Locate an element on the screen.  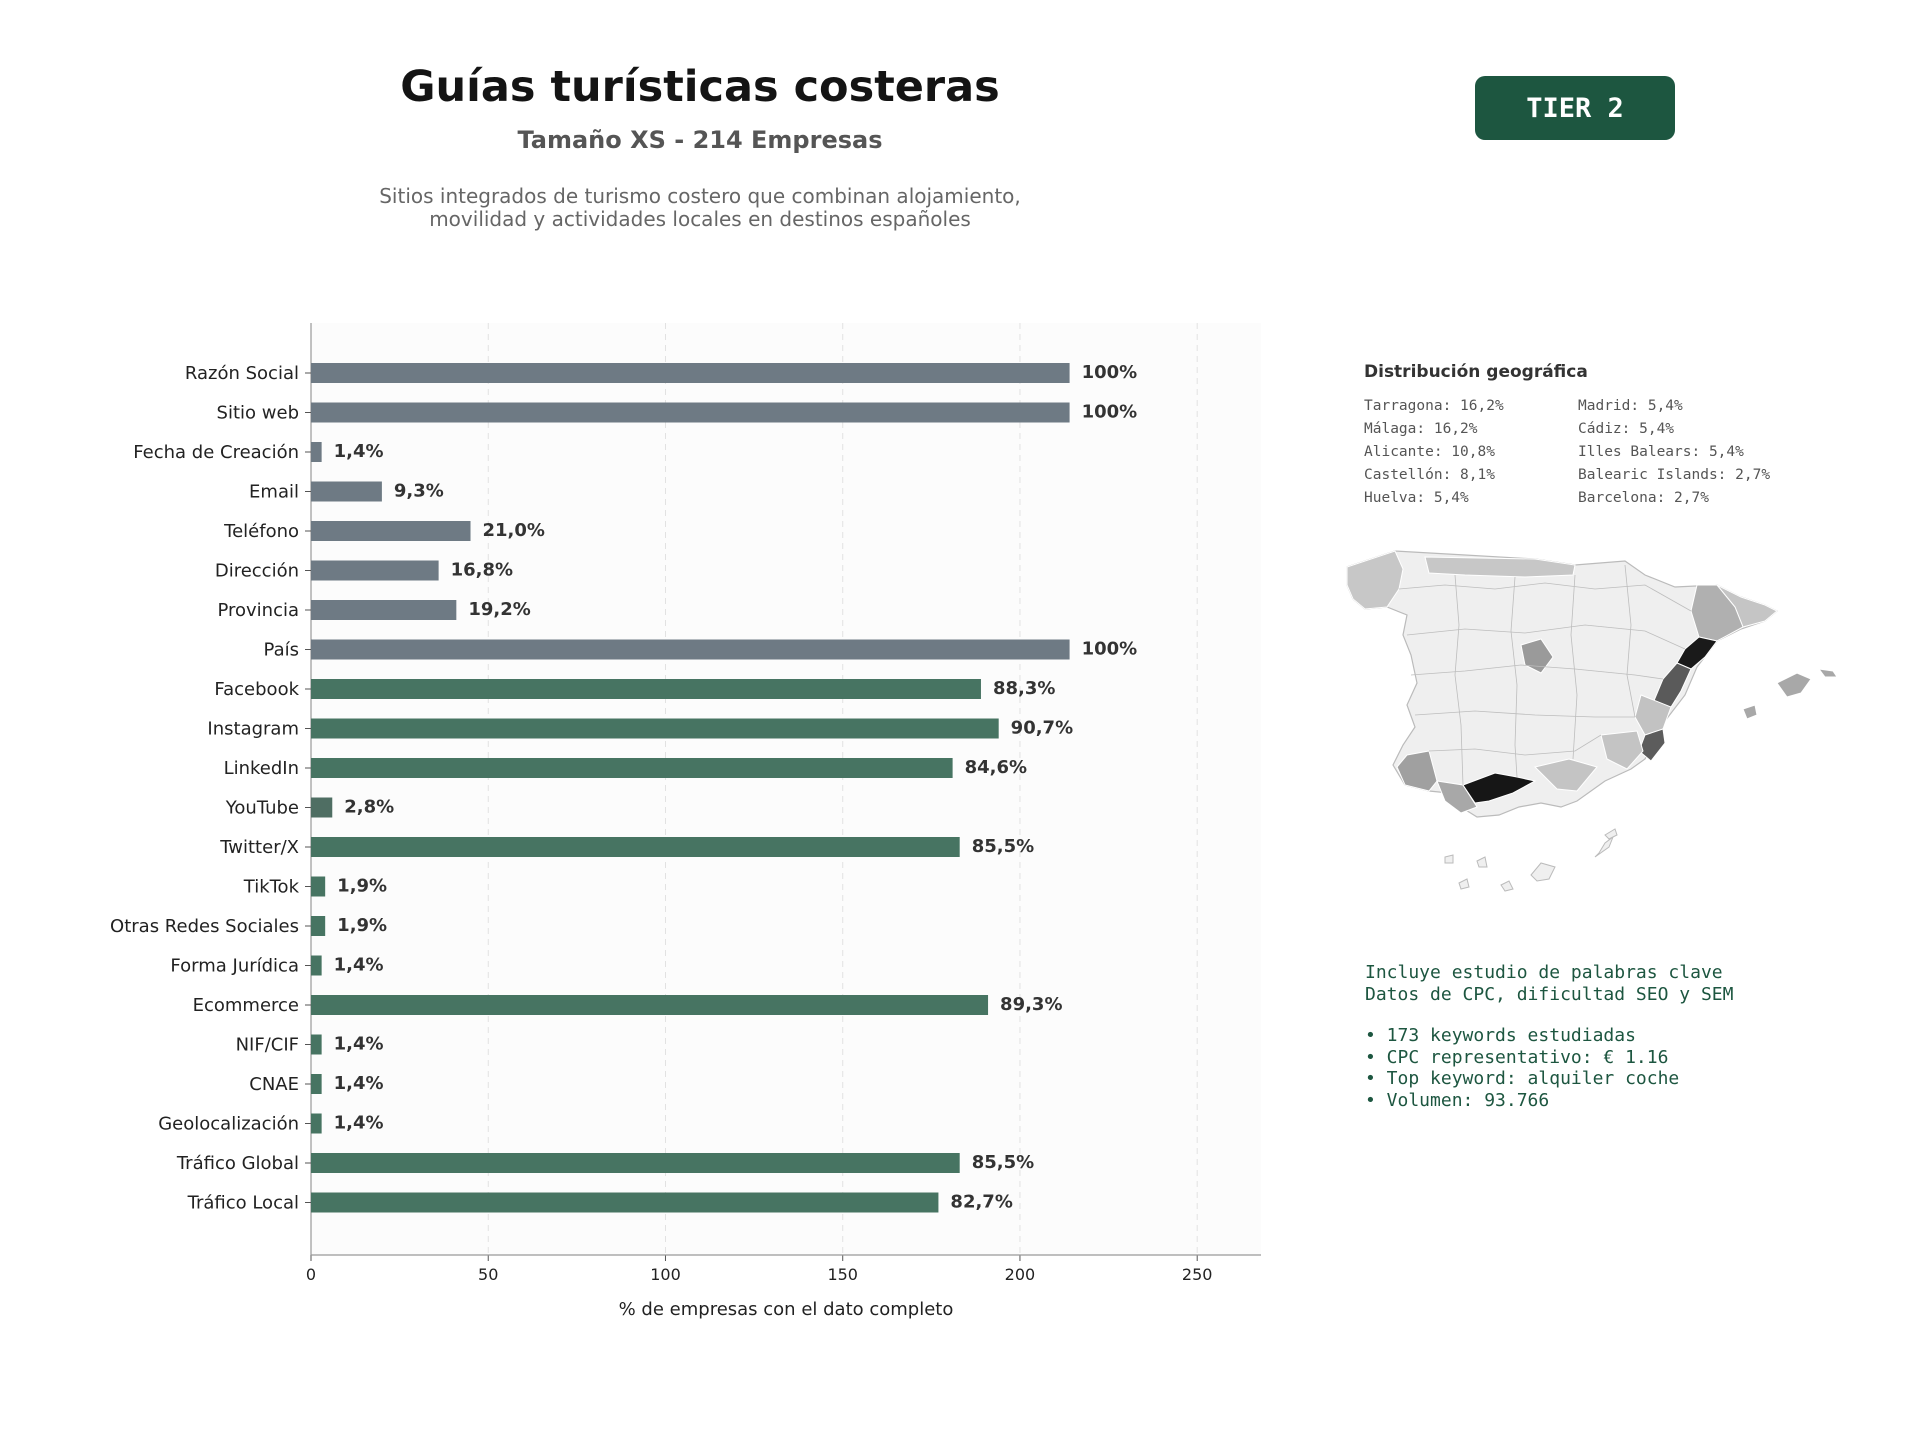
category-label: Otras Redes Sociales is located at coordinates (204, 926).